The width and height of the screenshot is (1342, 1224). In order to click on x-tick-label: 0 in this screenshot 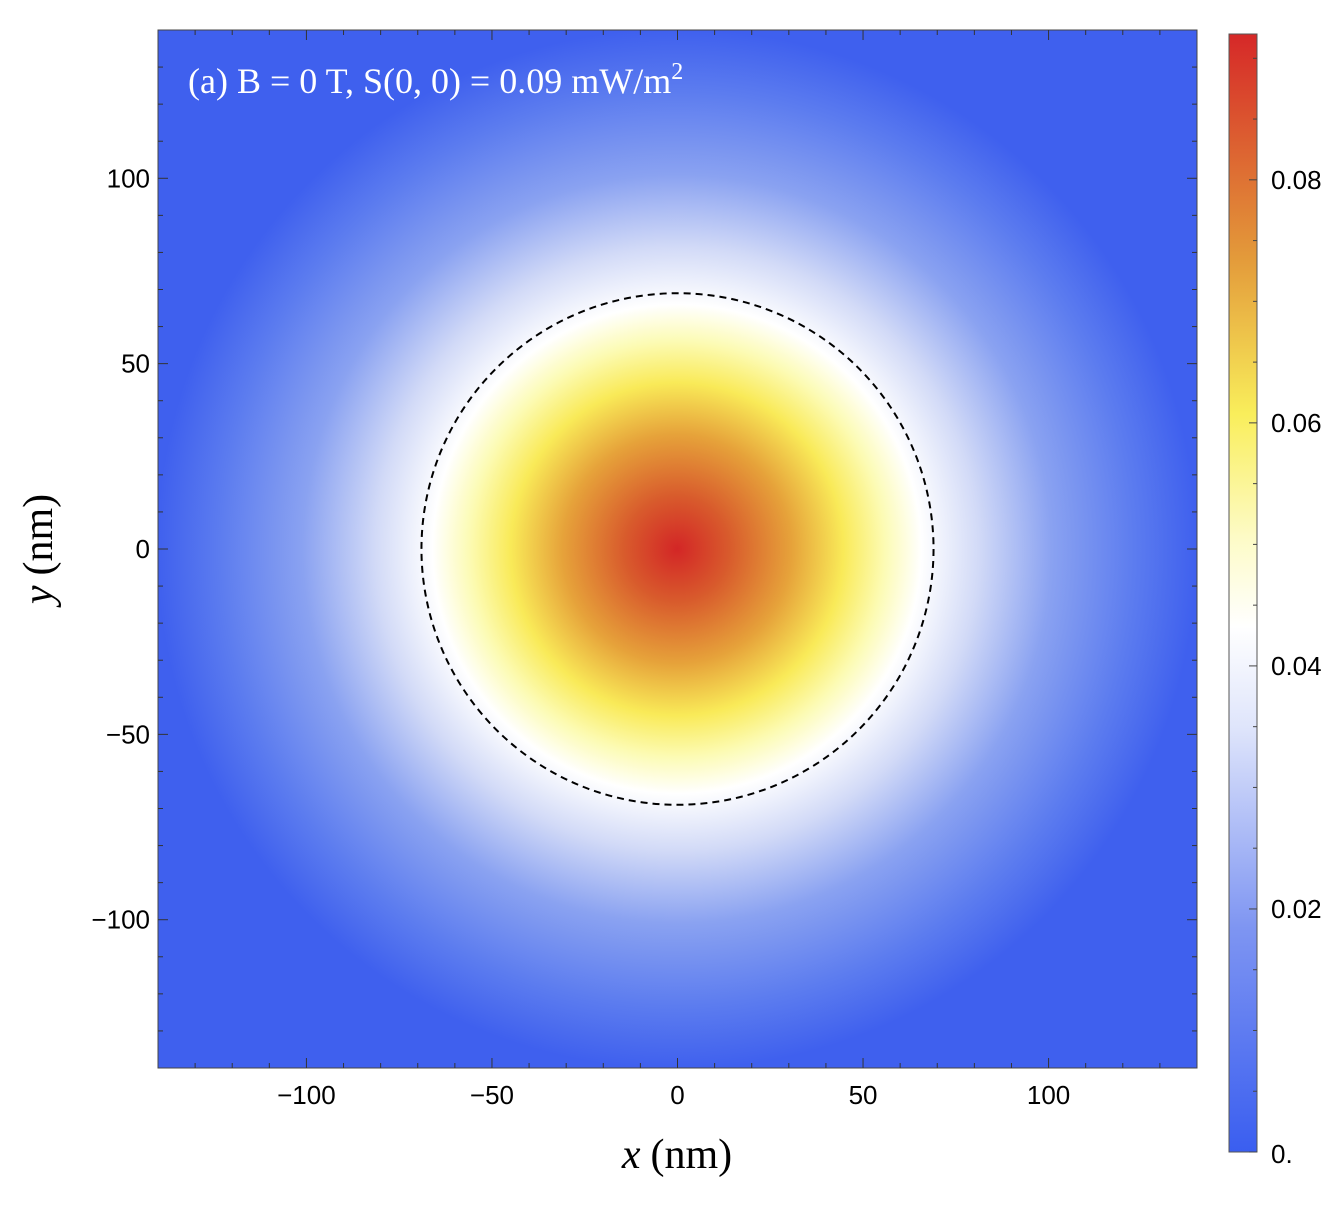, I will do `click(677, 1095)`.